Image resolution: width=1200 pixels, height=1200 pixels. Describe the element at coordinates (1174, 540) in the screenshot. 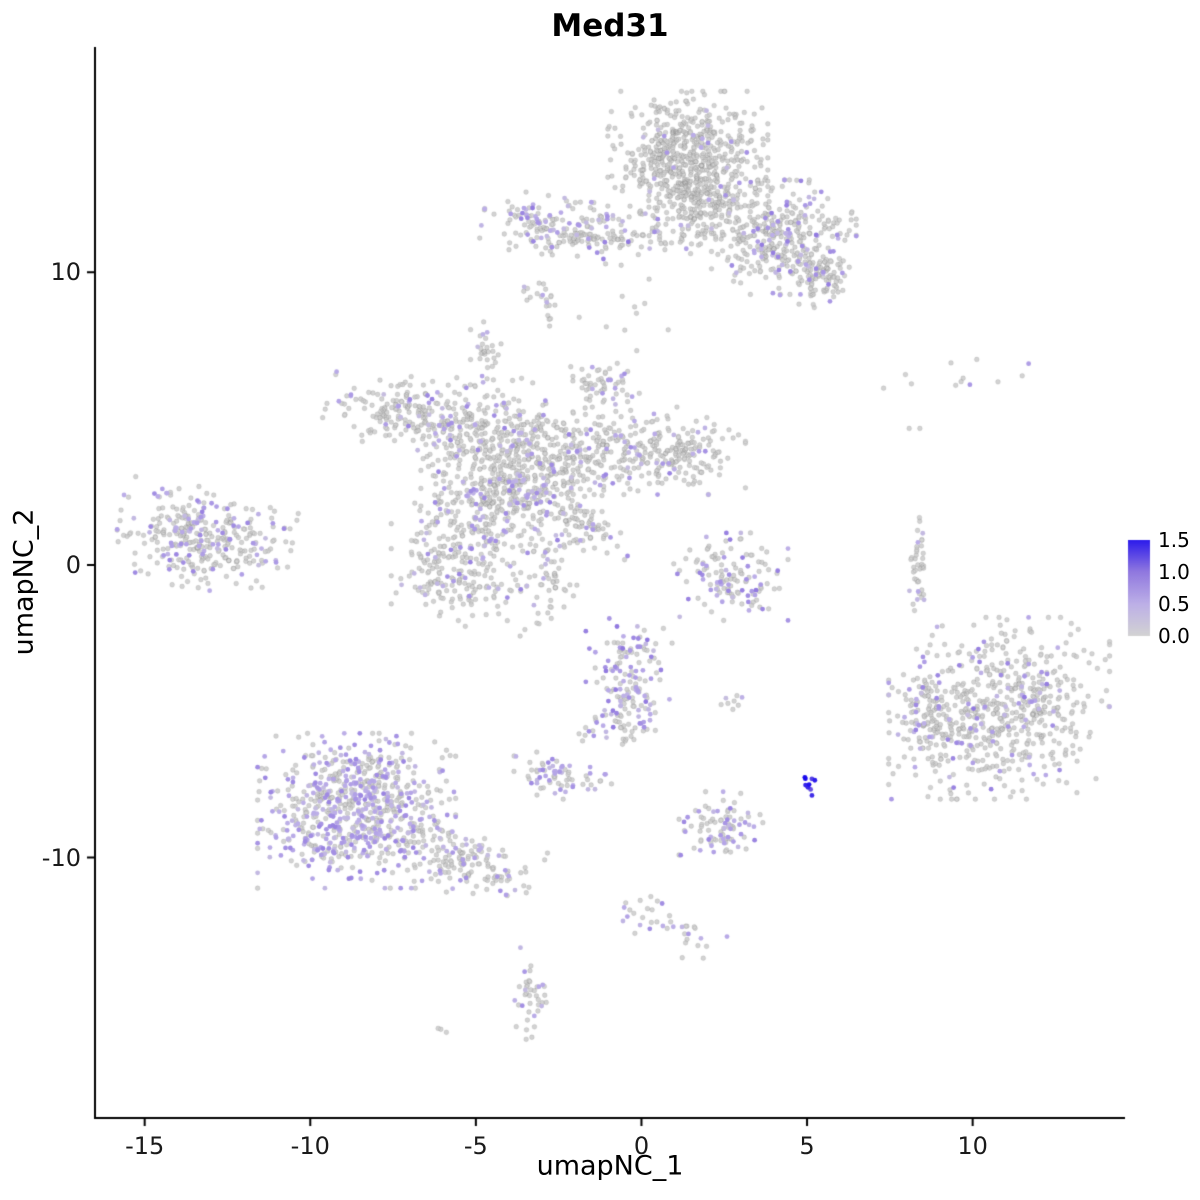

I see `legend-tick-label: 1.5` at that location.